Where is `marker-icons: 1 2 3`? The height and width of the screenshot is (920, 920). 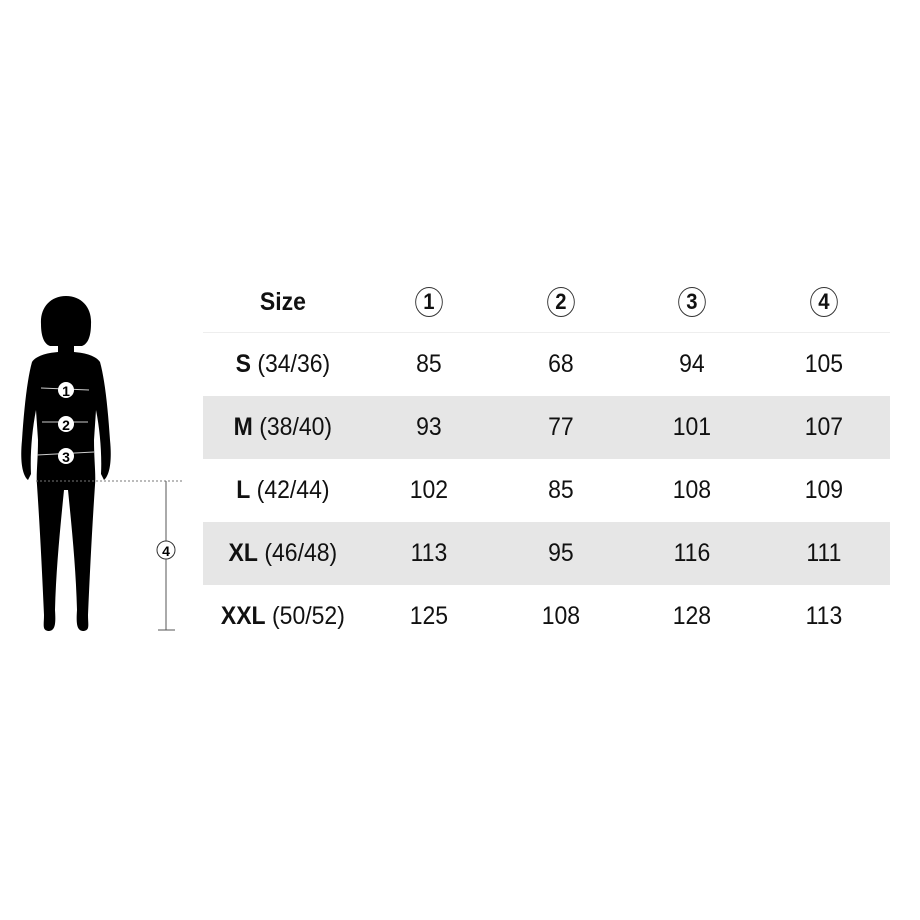
marker-icons: 1 2 3 is located at coordinates (66, 423).